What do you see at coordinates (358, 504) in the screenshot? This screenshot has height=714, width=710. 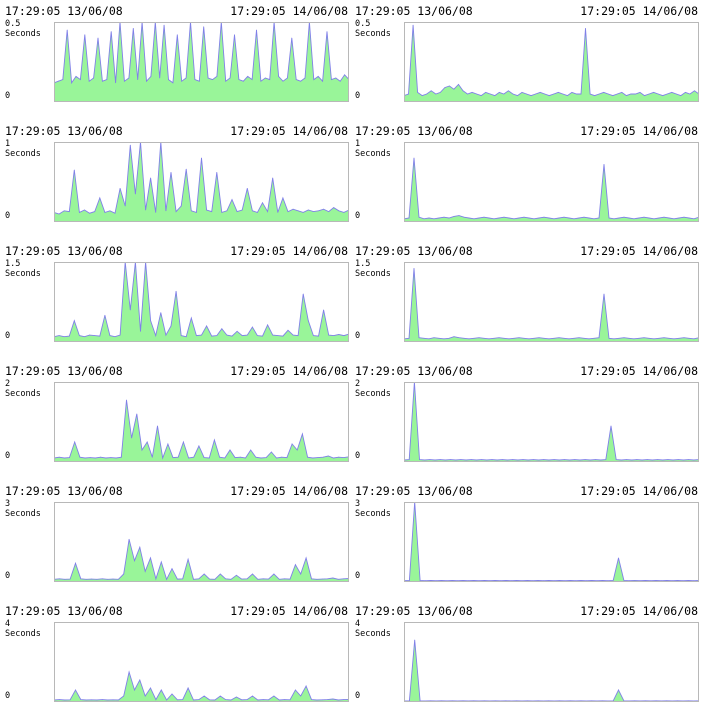 I see `y-max-label: 3` at bounding box center [358, 504].